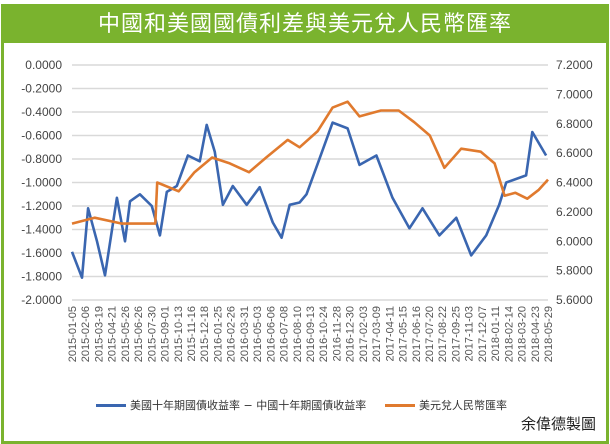 The height and width of the screenshot is (444, 610). Describe the element at coordinates (245, 334) in the screenshot. I see `x-tick-label: 2016-03-31` at that location.